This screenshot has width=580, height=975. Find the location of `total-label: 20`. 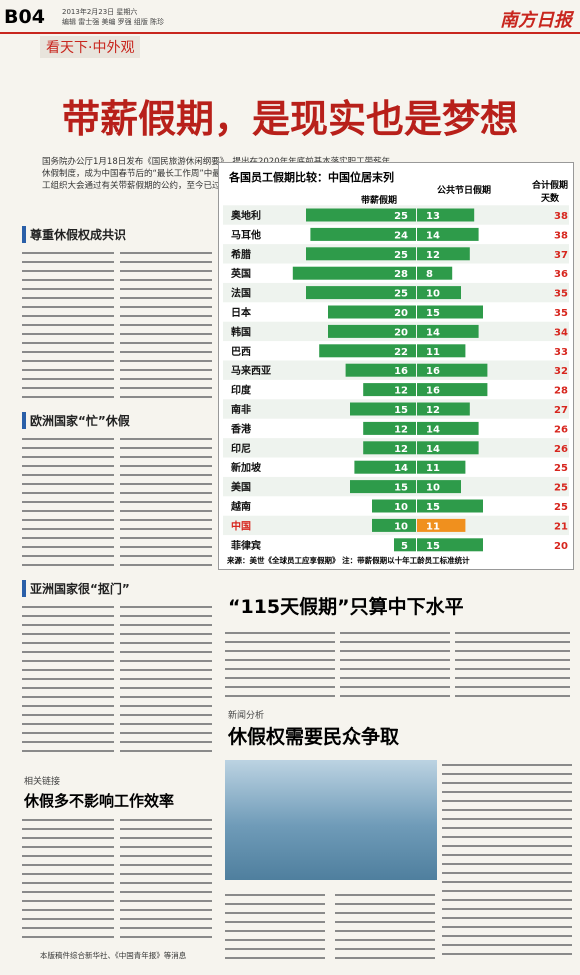

total-label: 20 is located at coordinates (561, 546).